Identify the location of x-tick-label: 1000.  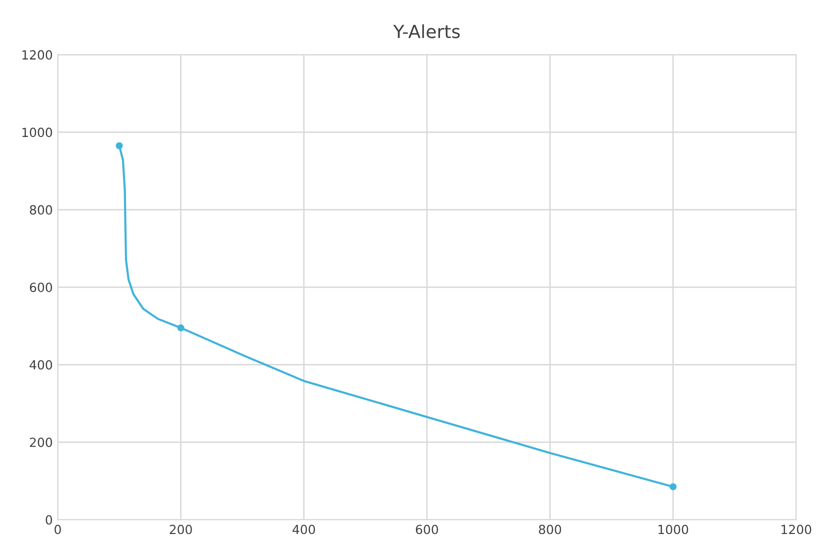
(673, 529).